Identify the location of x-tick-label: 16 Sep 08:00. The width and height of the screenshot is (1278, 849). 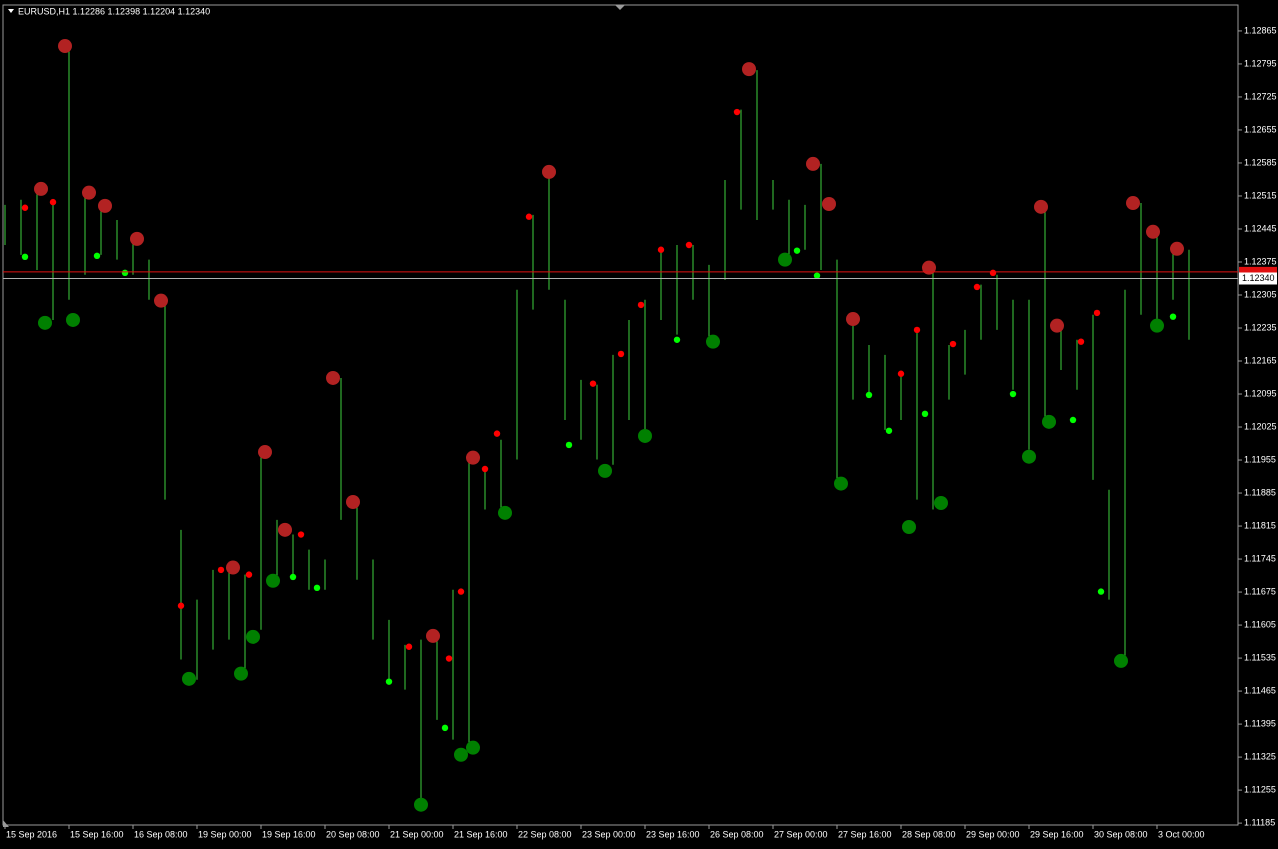
(161, 834).